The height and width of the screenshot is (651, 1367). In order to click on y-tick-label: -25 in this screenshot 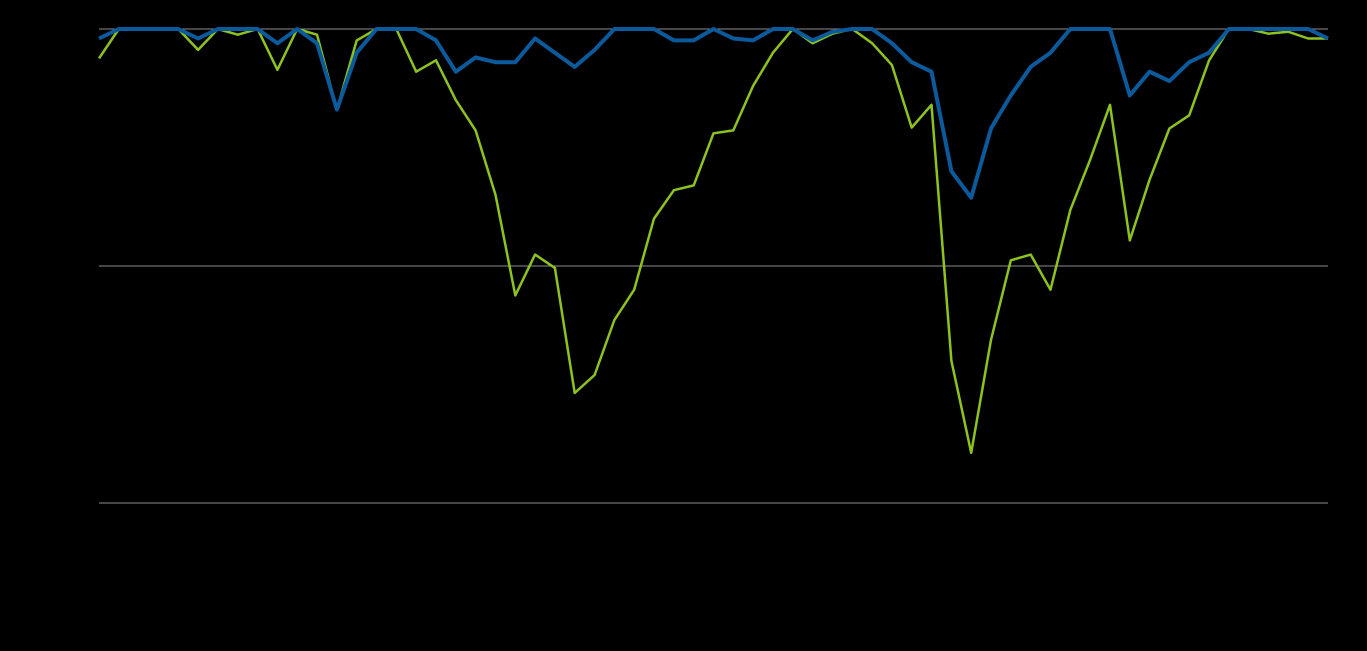, I will do `click(81, 265)`.